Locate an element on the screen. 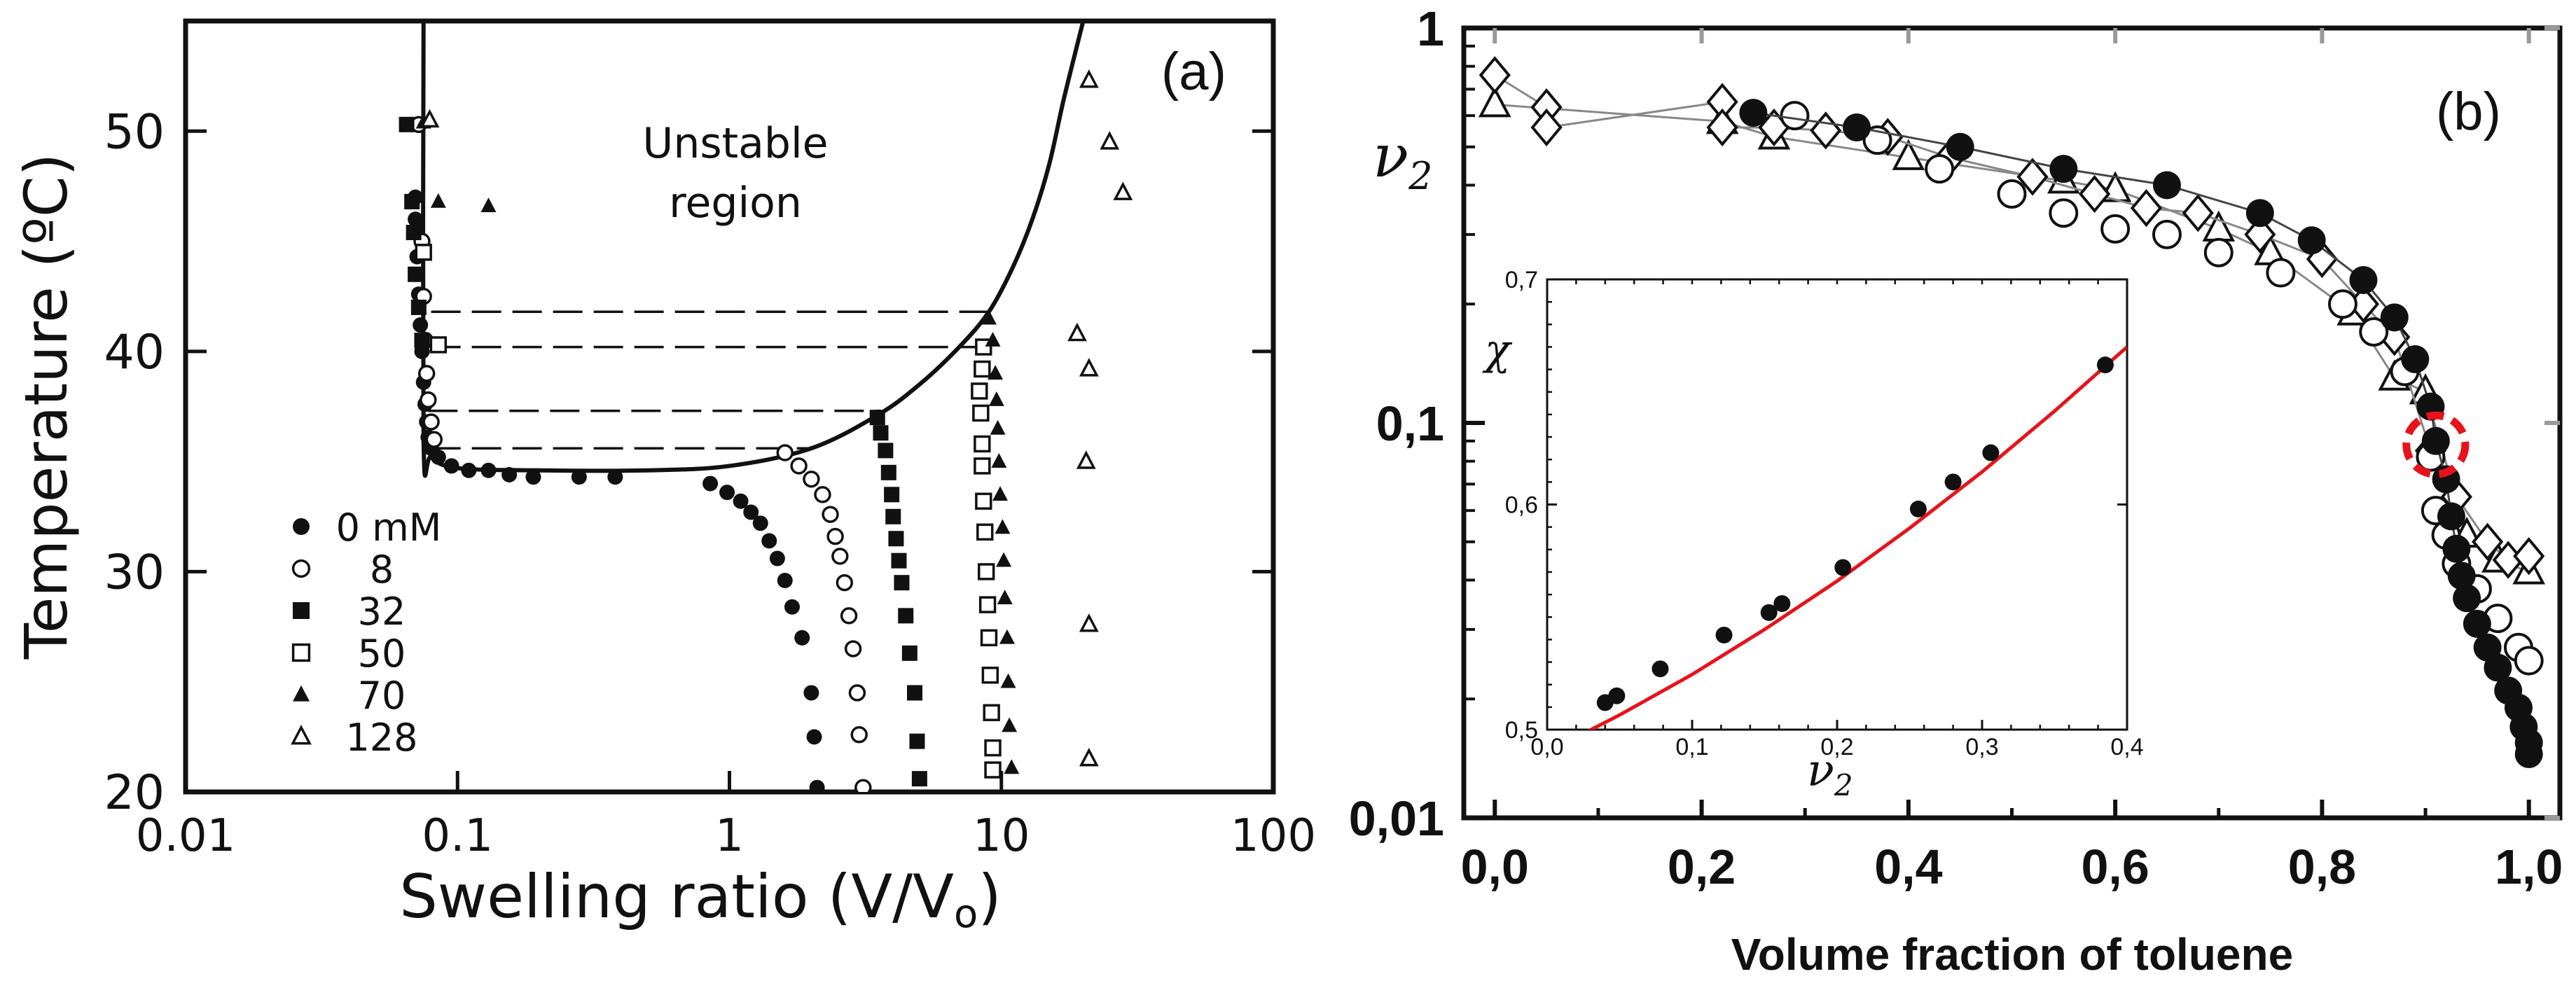  x-tick-label: 1 is located at coordinates (729, 836).